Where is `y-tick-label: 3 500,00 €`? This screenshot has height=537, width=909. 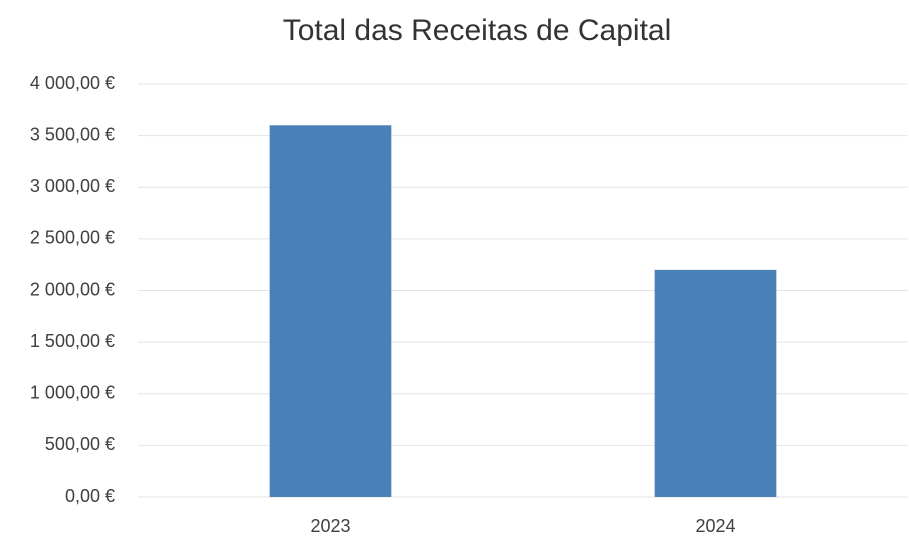 y-tick-label: 3 500,00 € is located at coordinates (72, 134).